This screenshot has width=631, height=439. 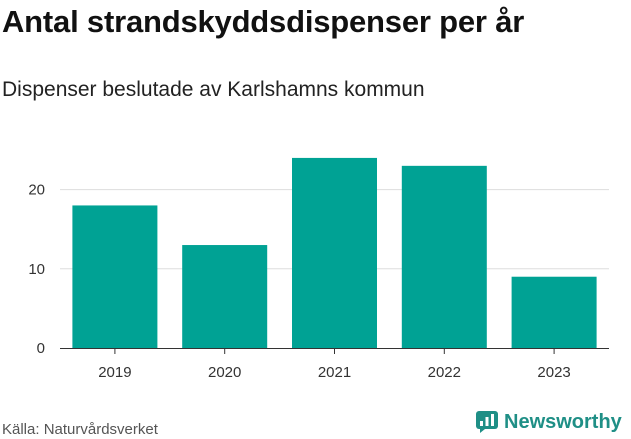 I want to click on bar-2021, so click(x=334, y=252).